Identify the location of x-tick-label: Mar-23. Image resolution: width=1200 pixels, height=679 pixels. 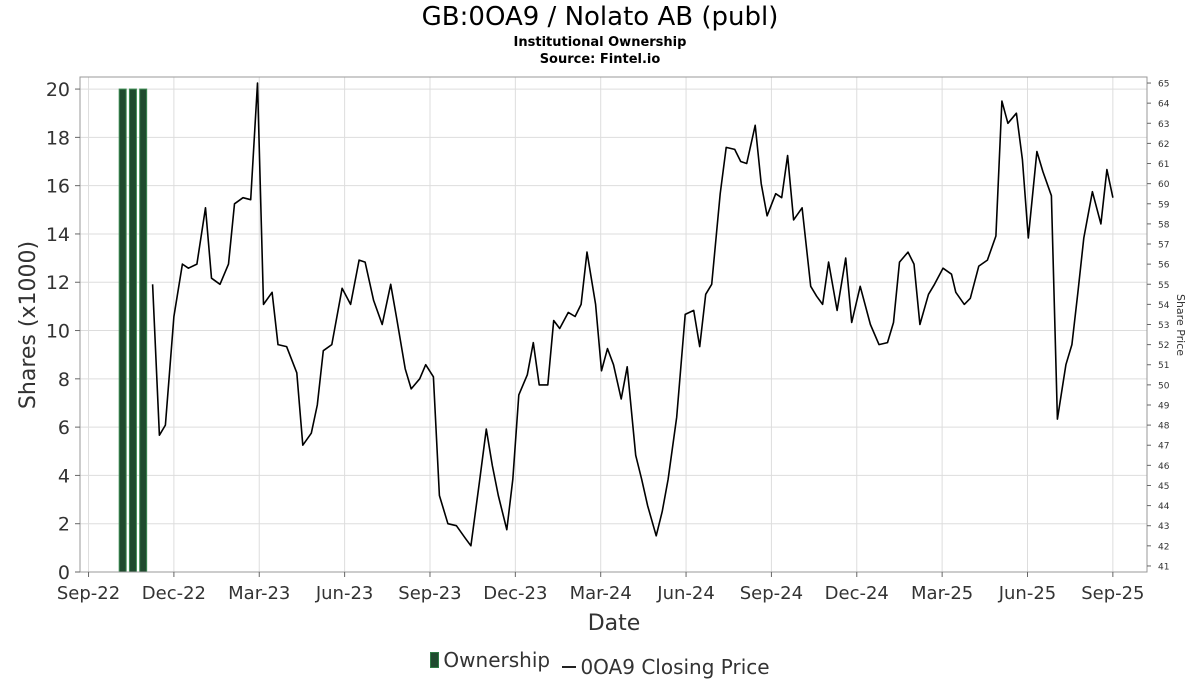
(259, 593).